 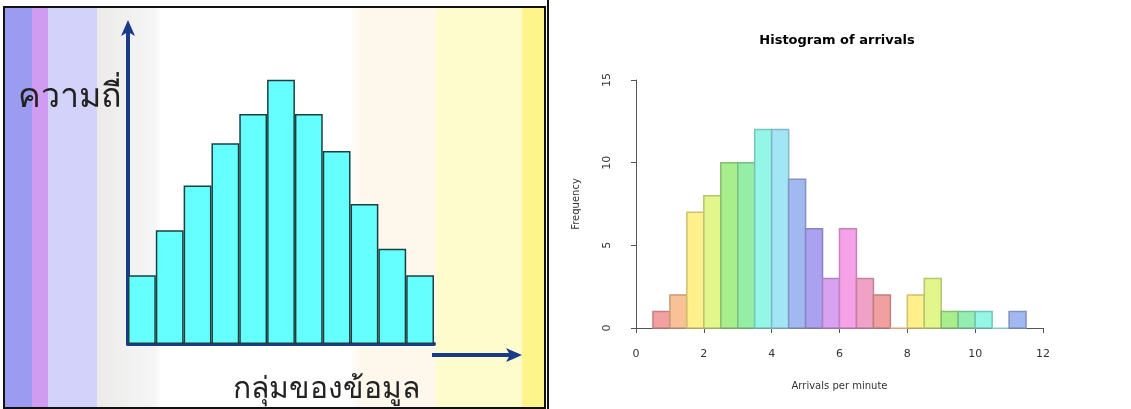 What do you see at coordinates (606, 162) in the screenshot?
I see `y-tick-label: 10` at bounding box center [606, 162].